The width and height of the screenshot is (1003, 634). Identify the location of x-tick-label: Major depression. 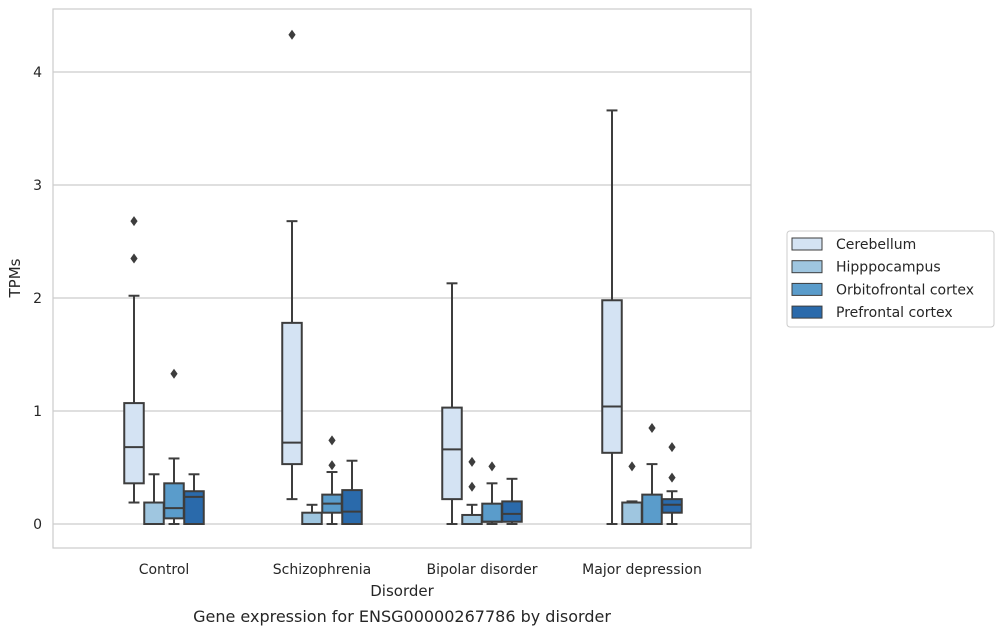
(642, 570).